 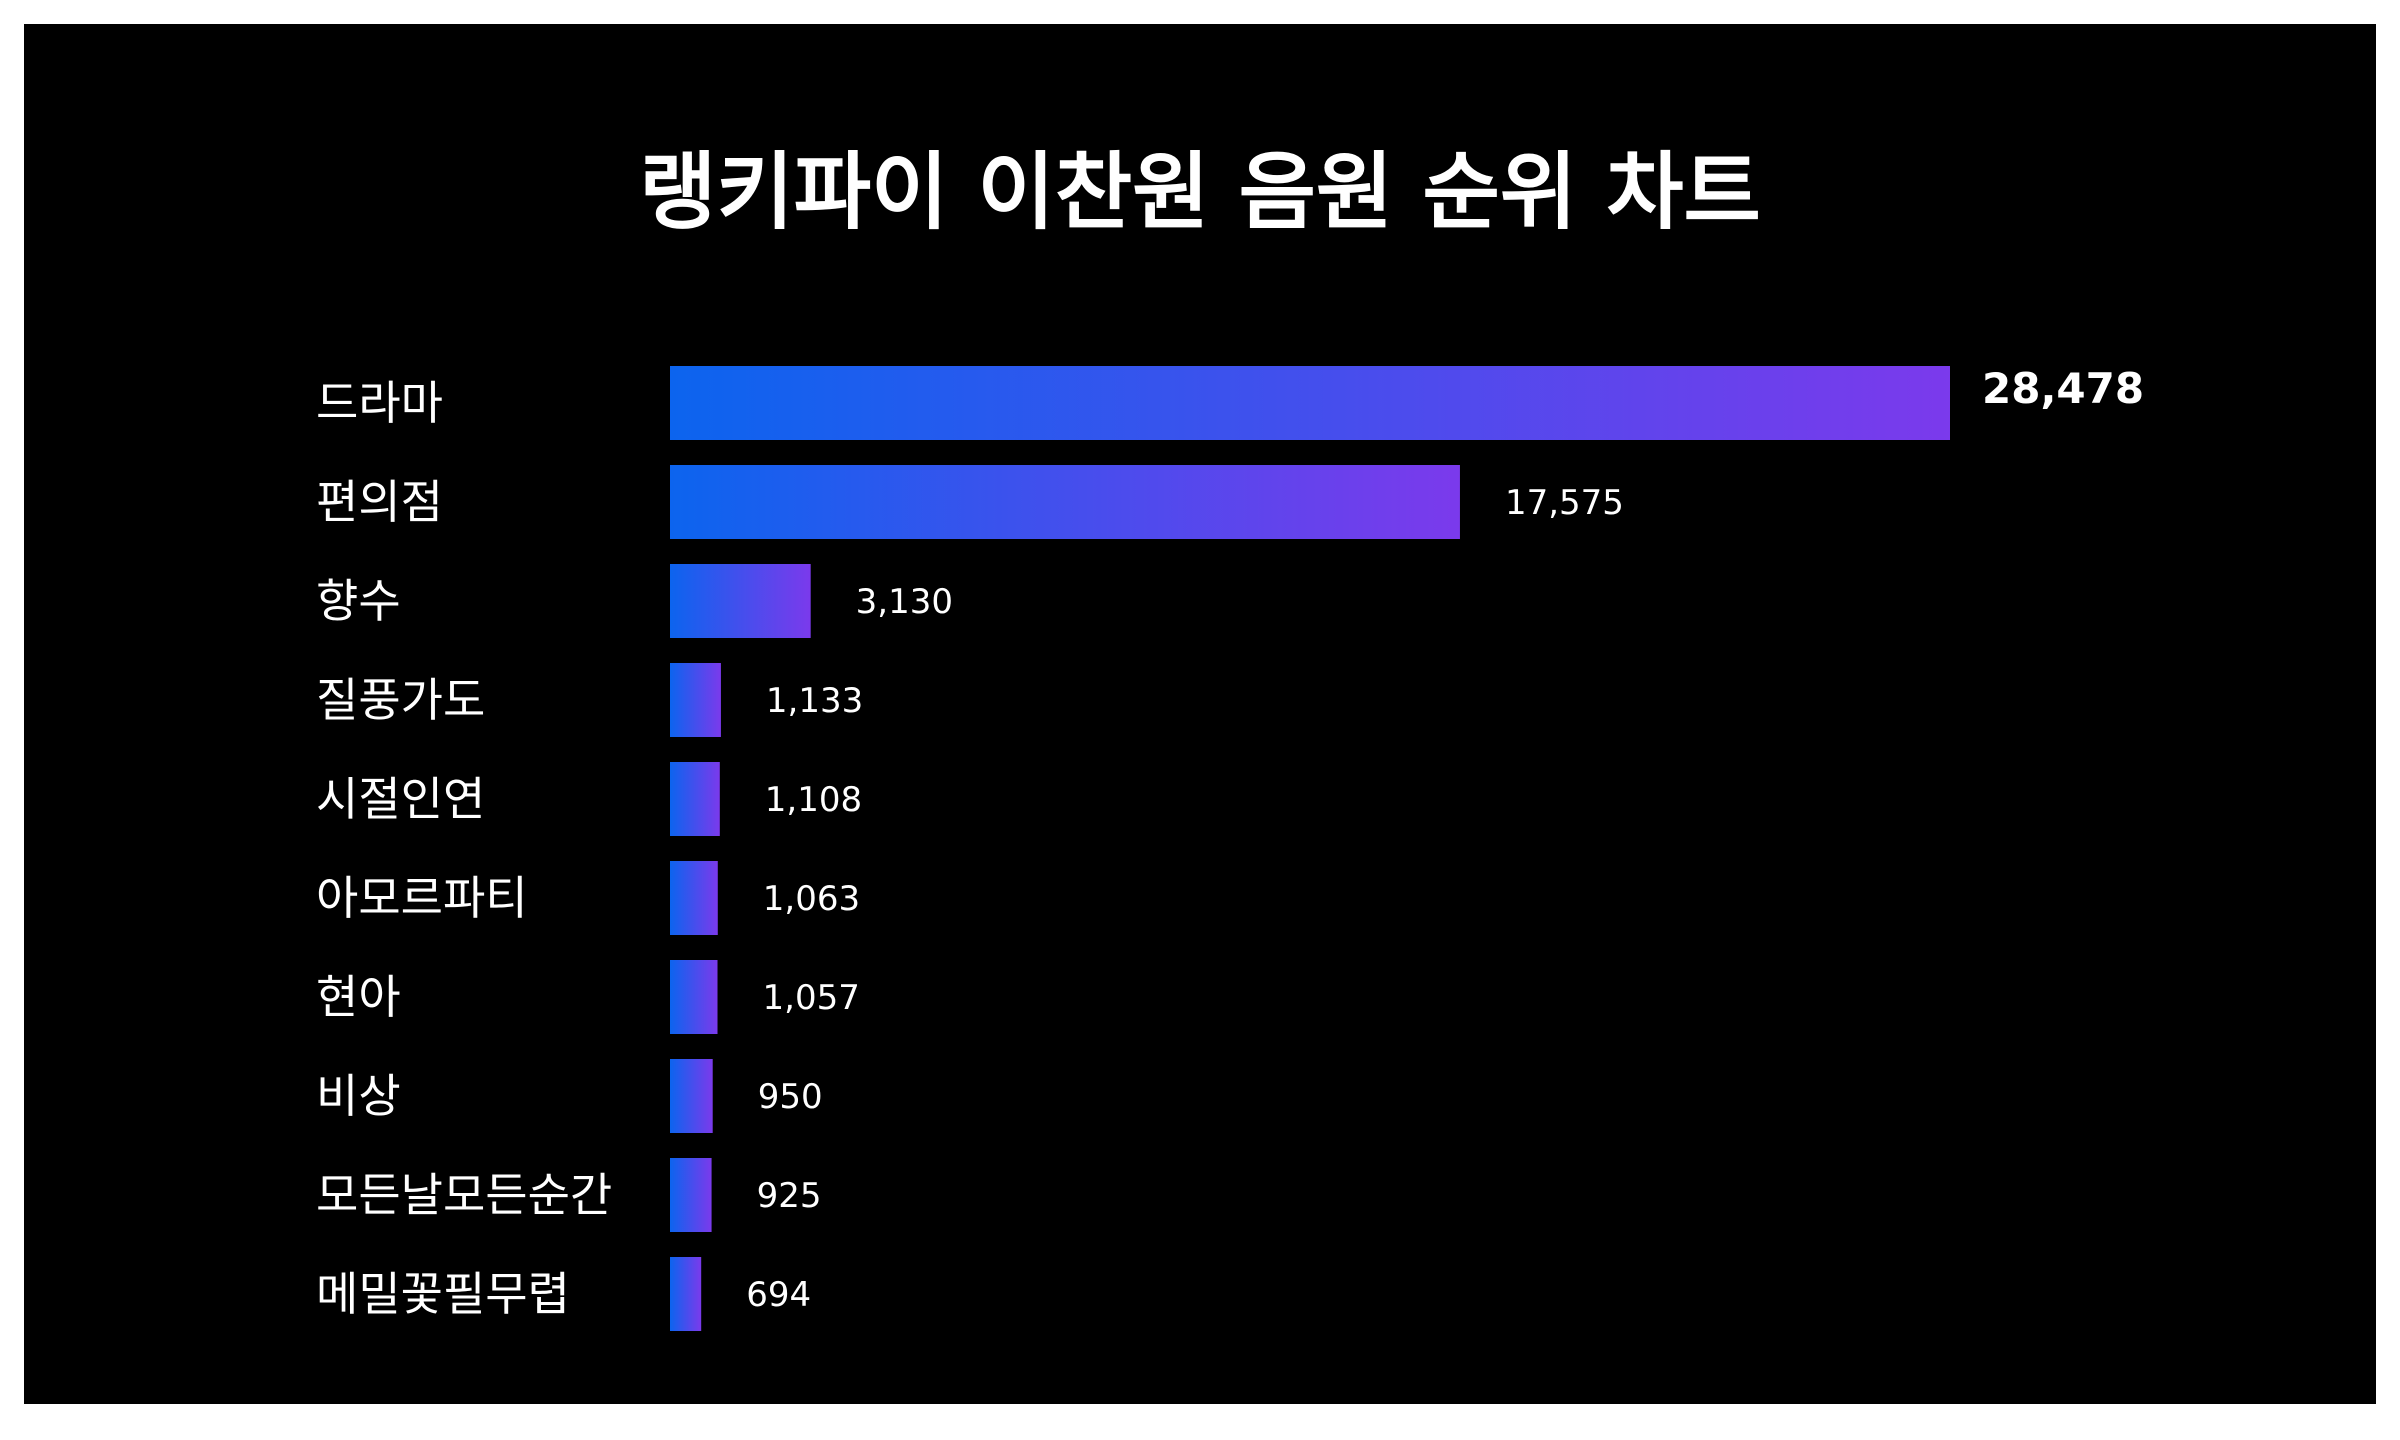 What do you see at coordinates (400, 799) in the screenshot?
I see `category-label: 시절인연` at bounding box center [400, 799].